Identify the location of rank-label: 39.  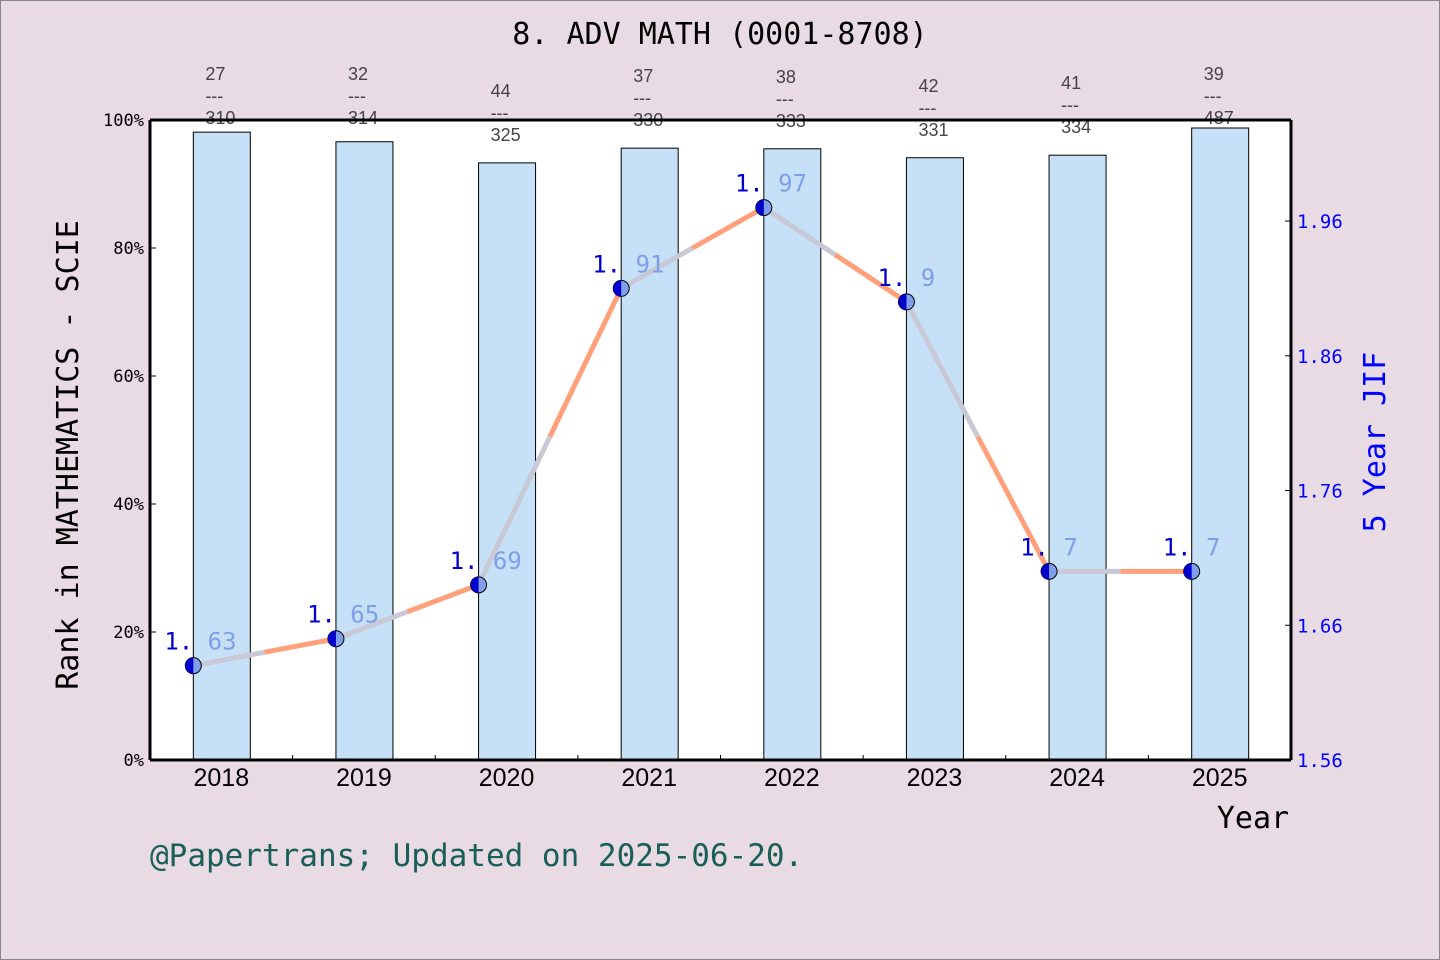
(1214, 74).